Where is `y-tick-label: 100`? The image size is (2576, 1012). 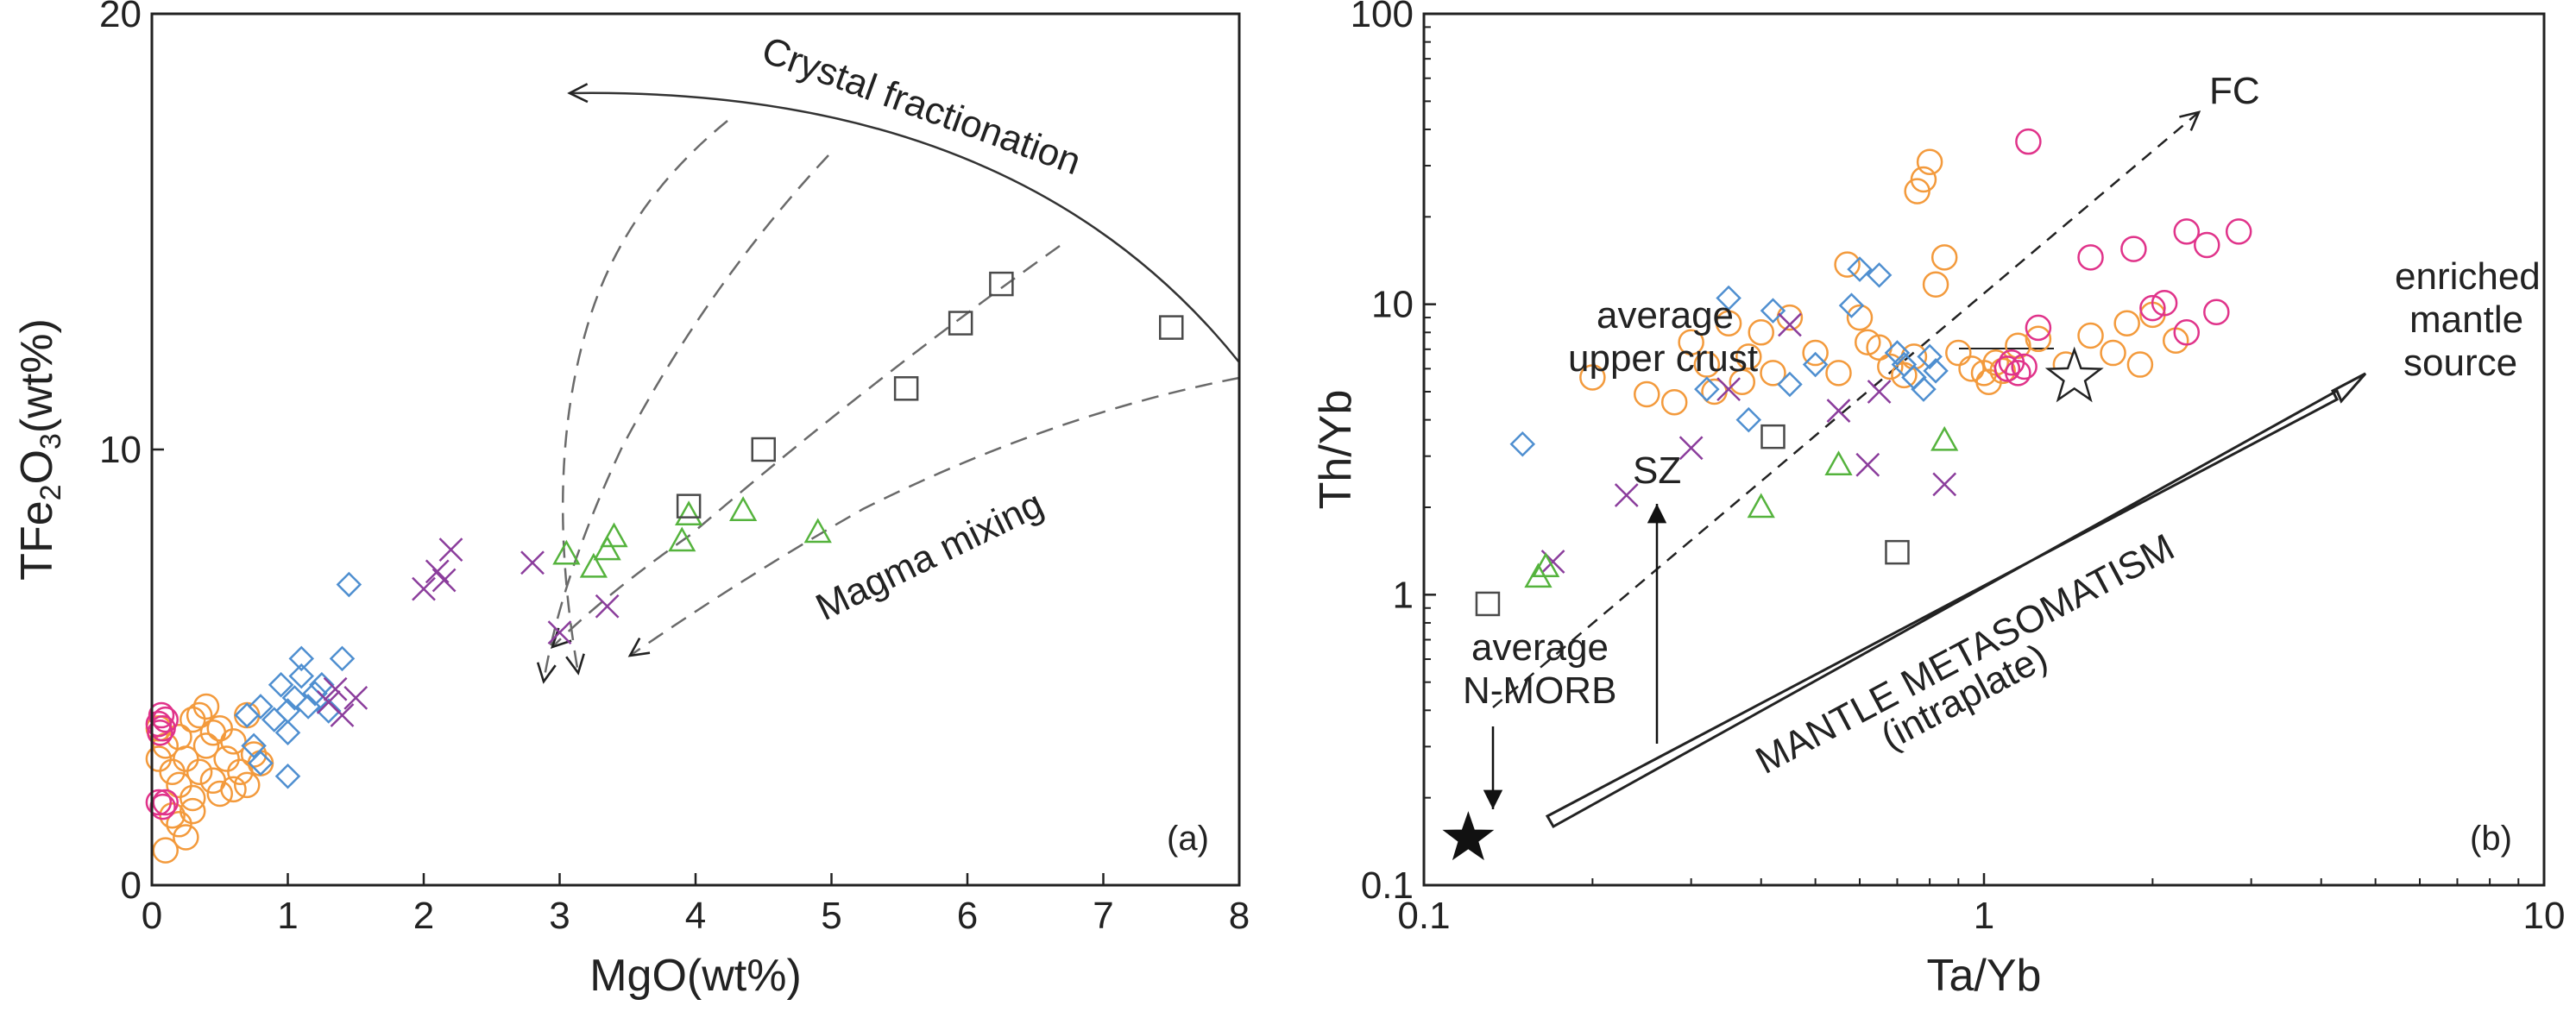 y-tick-label: 100 is located at coordinates (1382, 17).